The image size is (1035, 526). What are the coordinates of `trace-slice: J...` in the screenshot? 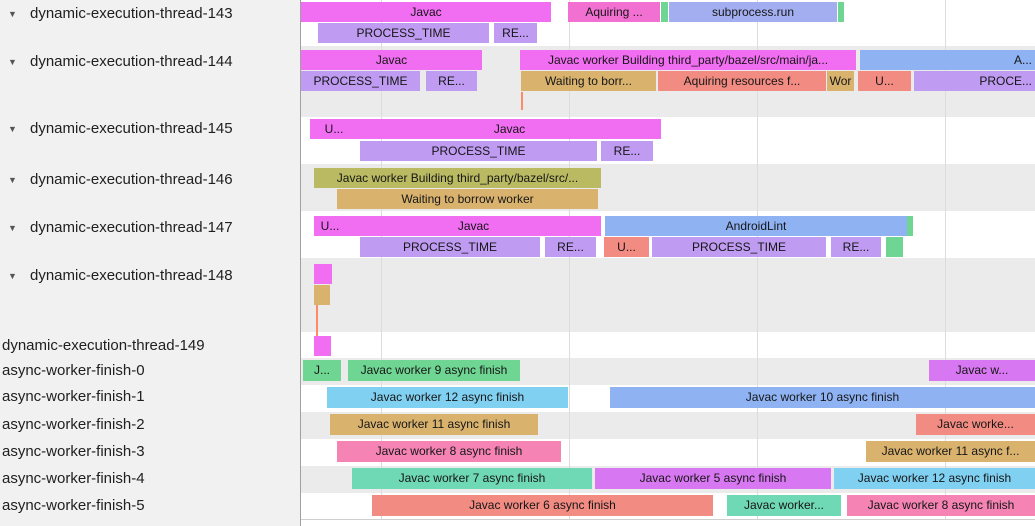 It's located at (322, 370).